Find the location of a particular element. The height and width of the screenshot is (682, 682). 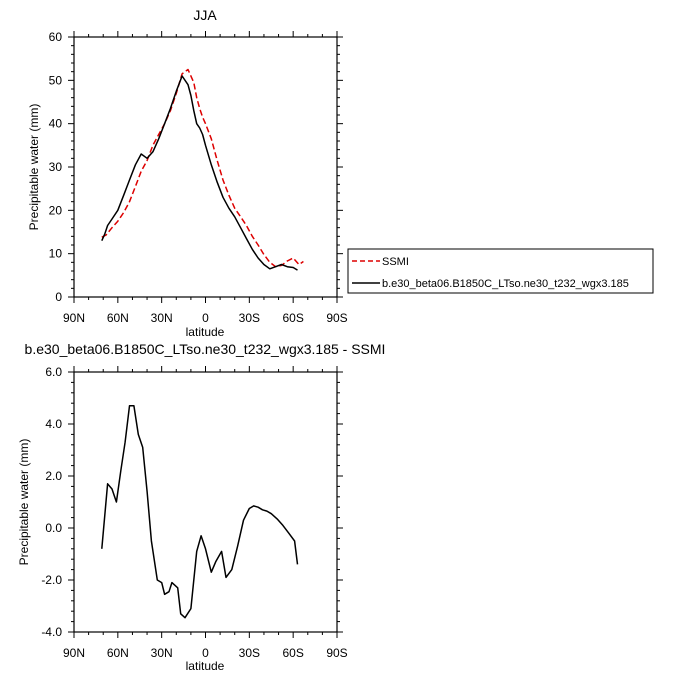

y-tick-label: 30 is located at coordinates (56, 167).